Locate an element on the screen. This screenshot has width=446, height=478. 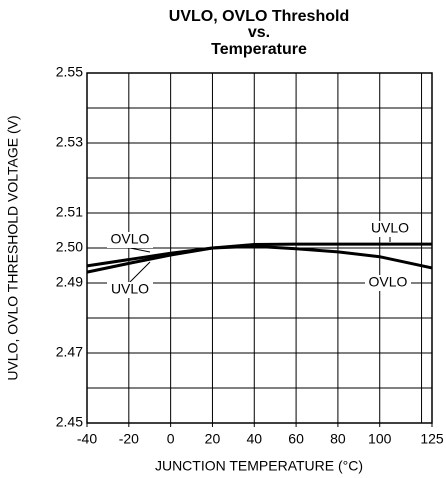
chart-title: vs. is located at coordinates (259, 32).